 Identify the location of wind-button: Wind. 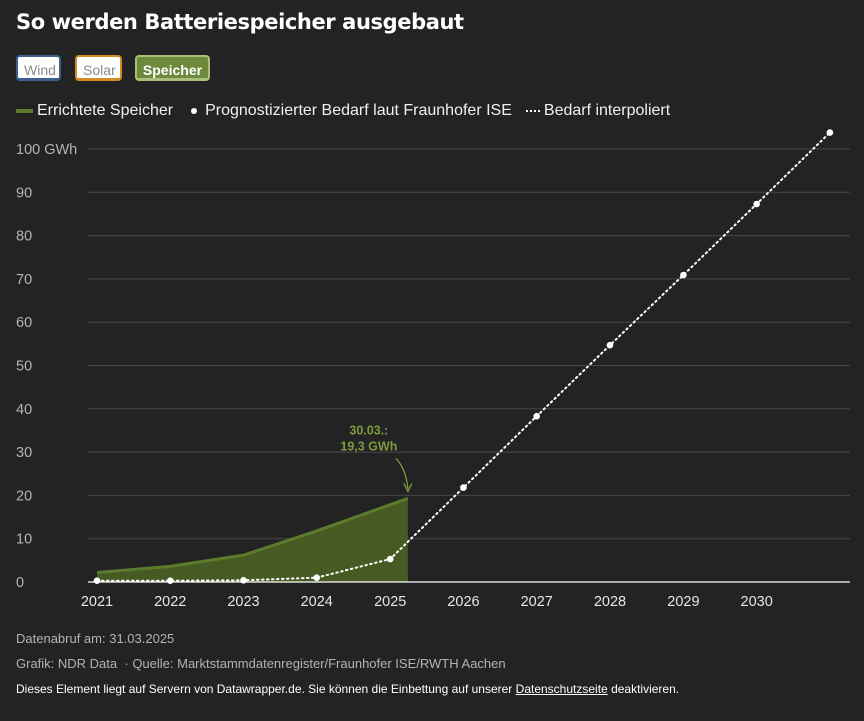
(38, 68).